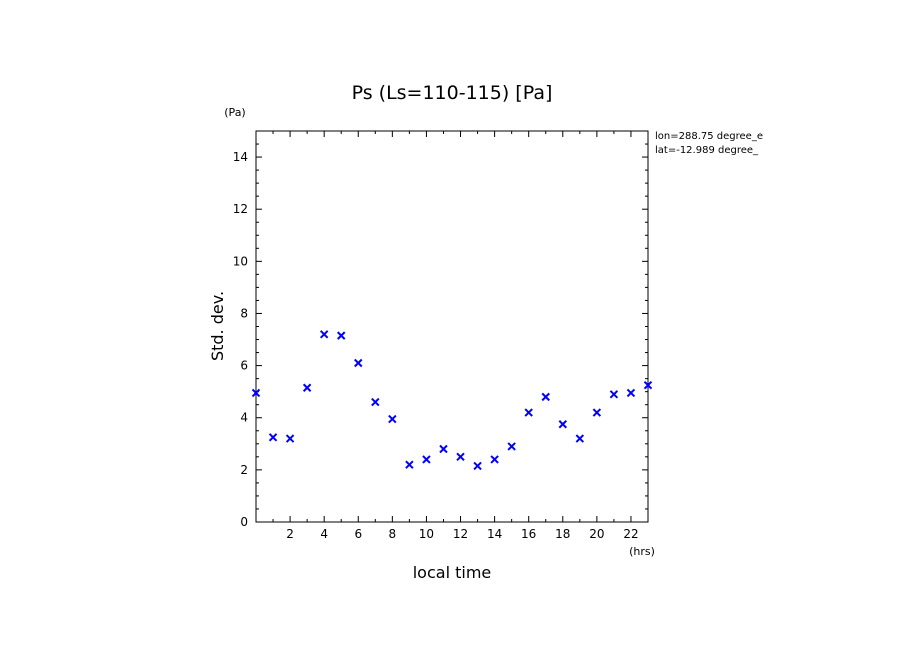  What do you see at coordinates (240, 261) in the screenshot?
I see `y-tick-label: 10` at bounding box center [240, 261].